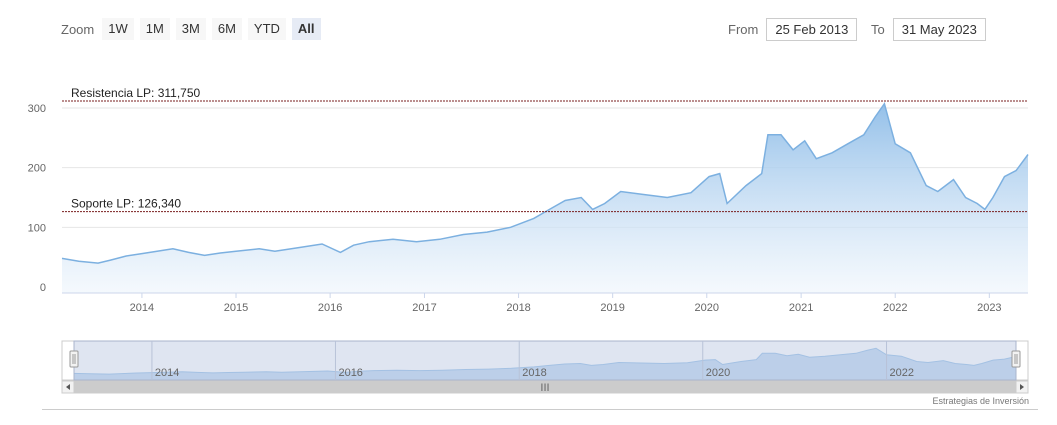 This screenshot has width=1057, height=425. Describe the element at coordinates (37, 169) in the screenshot. I see `y-tick-label: 200` at that location.